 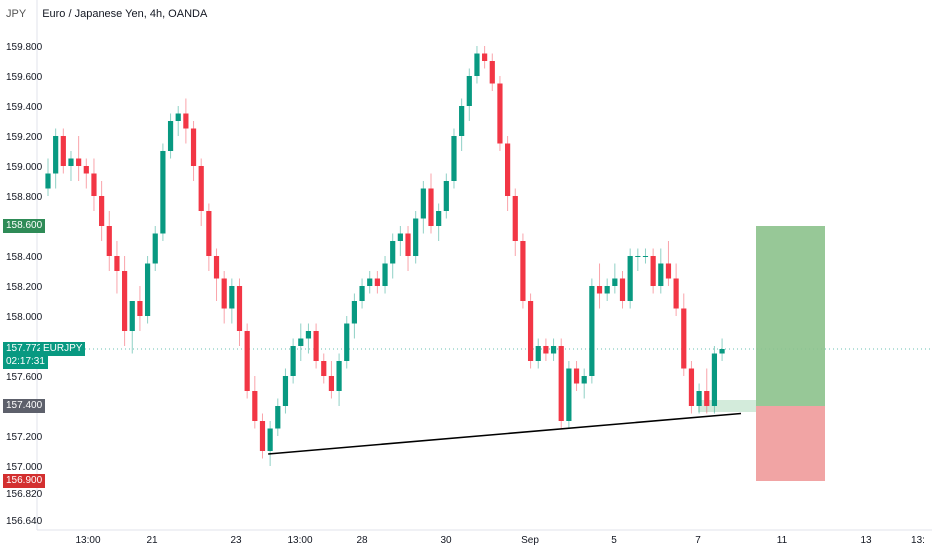 I want to click on profit-target-zone, so click(x=790, y=316).